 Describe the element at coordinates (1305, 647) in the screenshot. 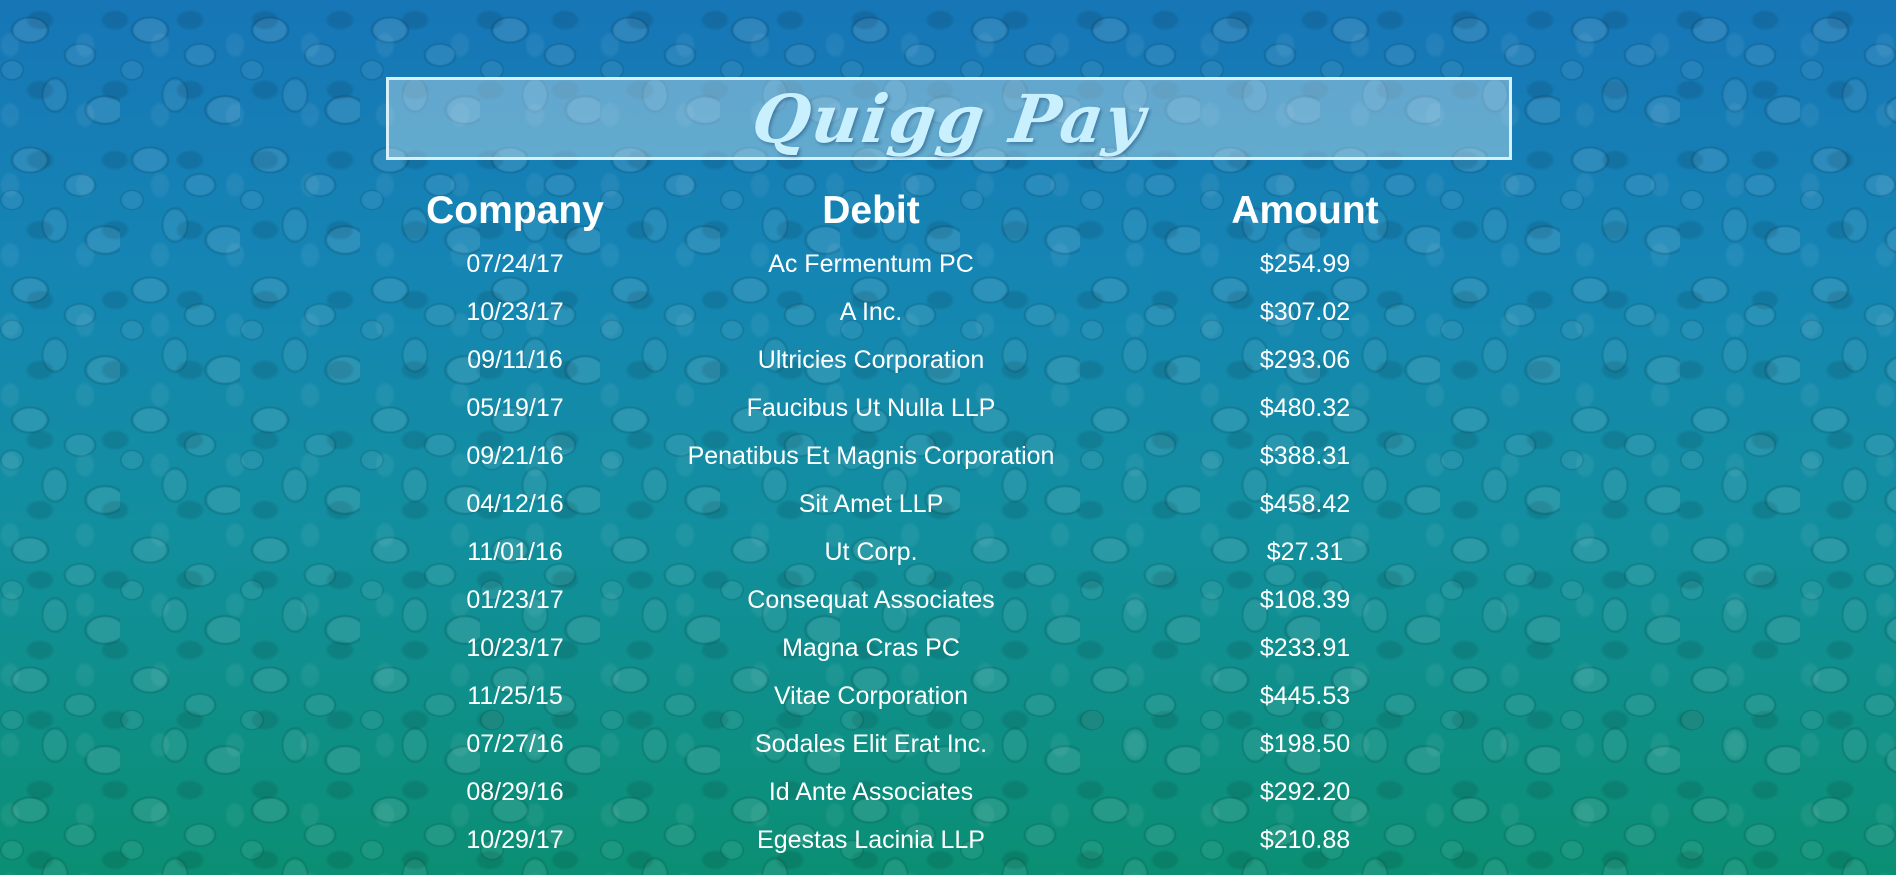

I see `cell-amount: $233.91` at that location.